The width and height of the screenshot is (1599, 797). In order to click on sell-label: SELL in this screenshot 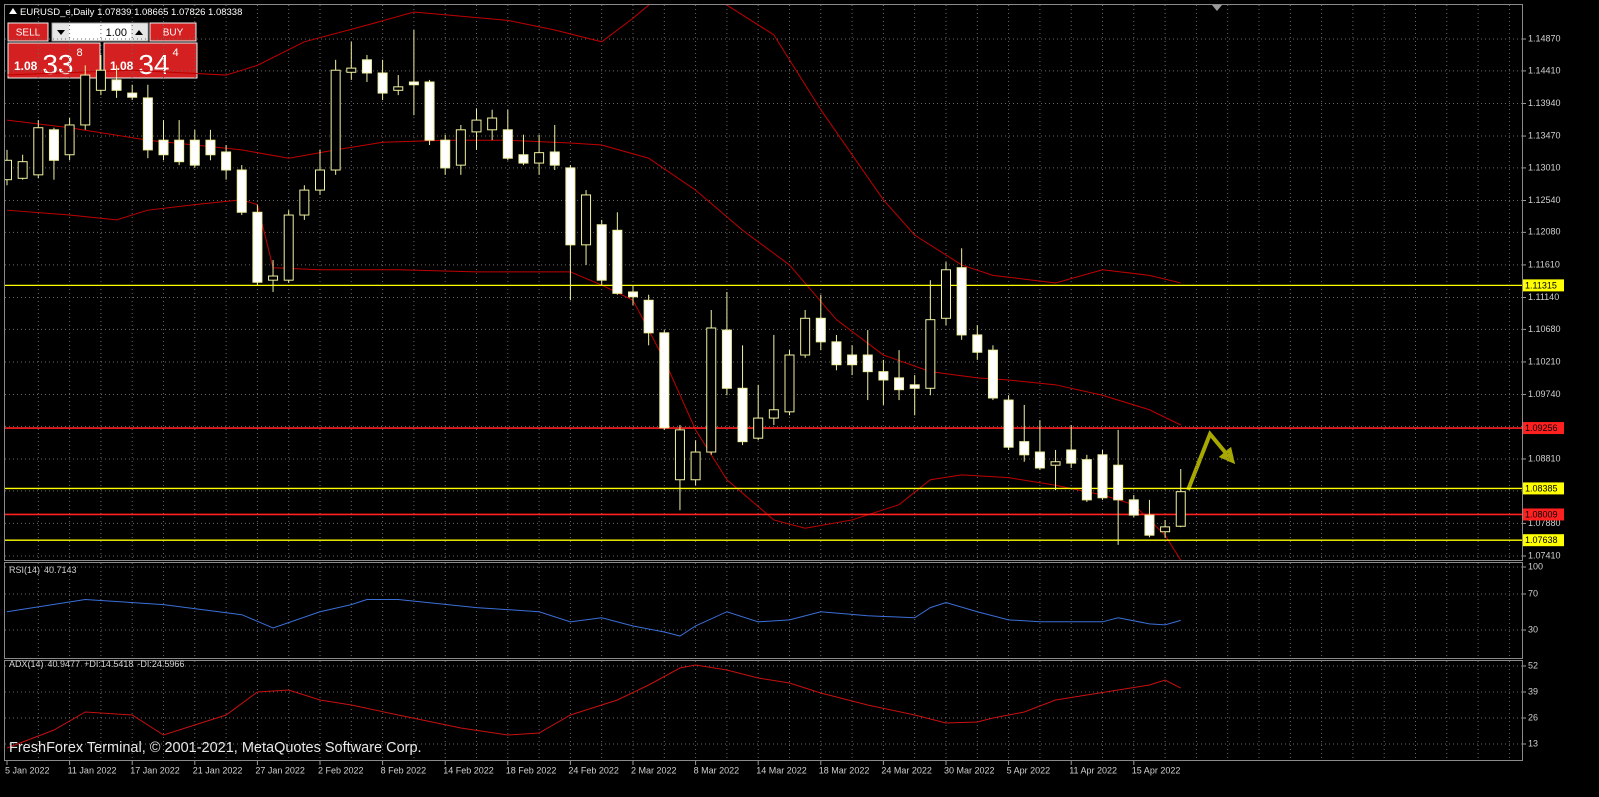, I will do `click(28, 33)`.